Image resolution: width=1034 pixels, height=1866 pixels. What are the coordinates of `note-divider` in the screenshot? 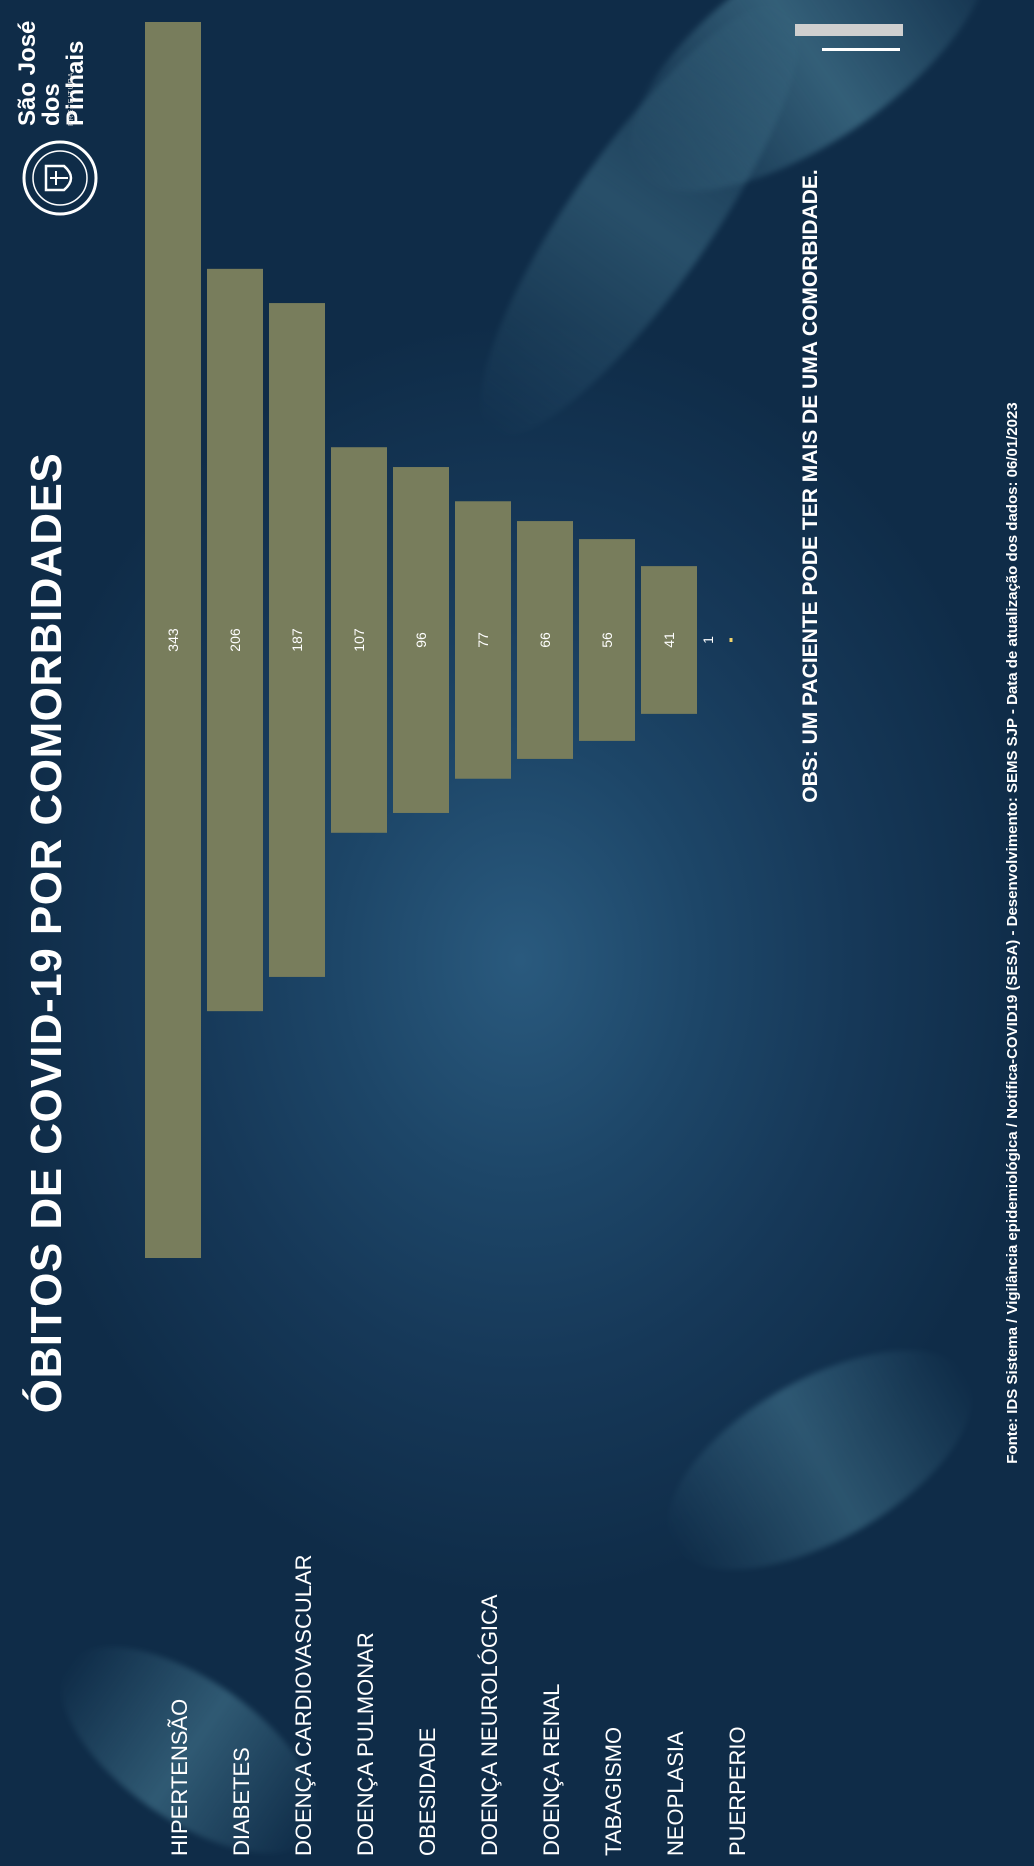 It's located at (861, 49).